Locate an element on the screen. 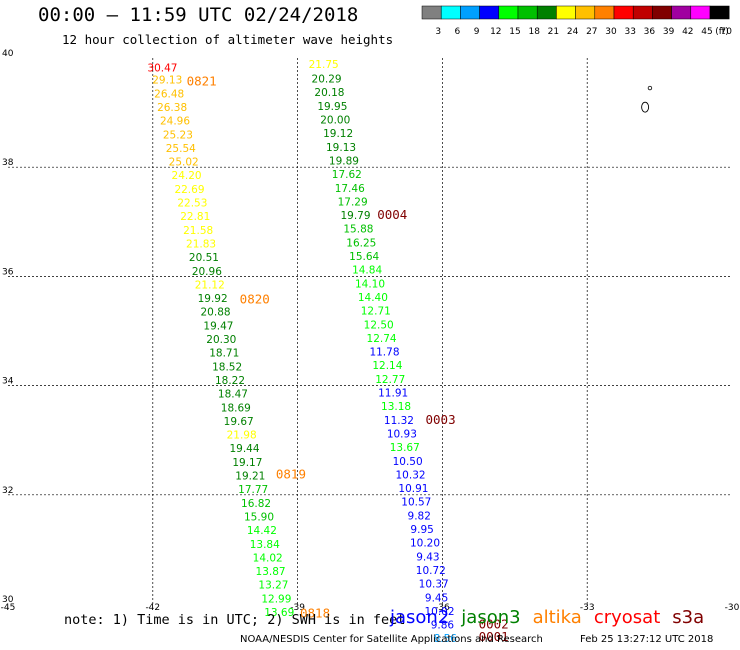 Image resolution: width=740 pixels, height=650 pixels. swh-value-label: 20.00 is located at coordinates (335, 121).